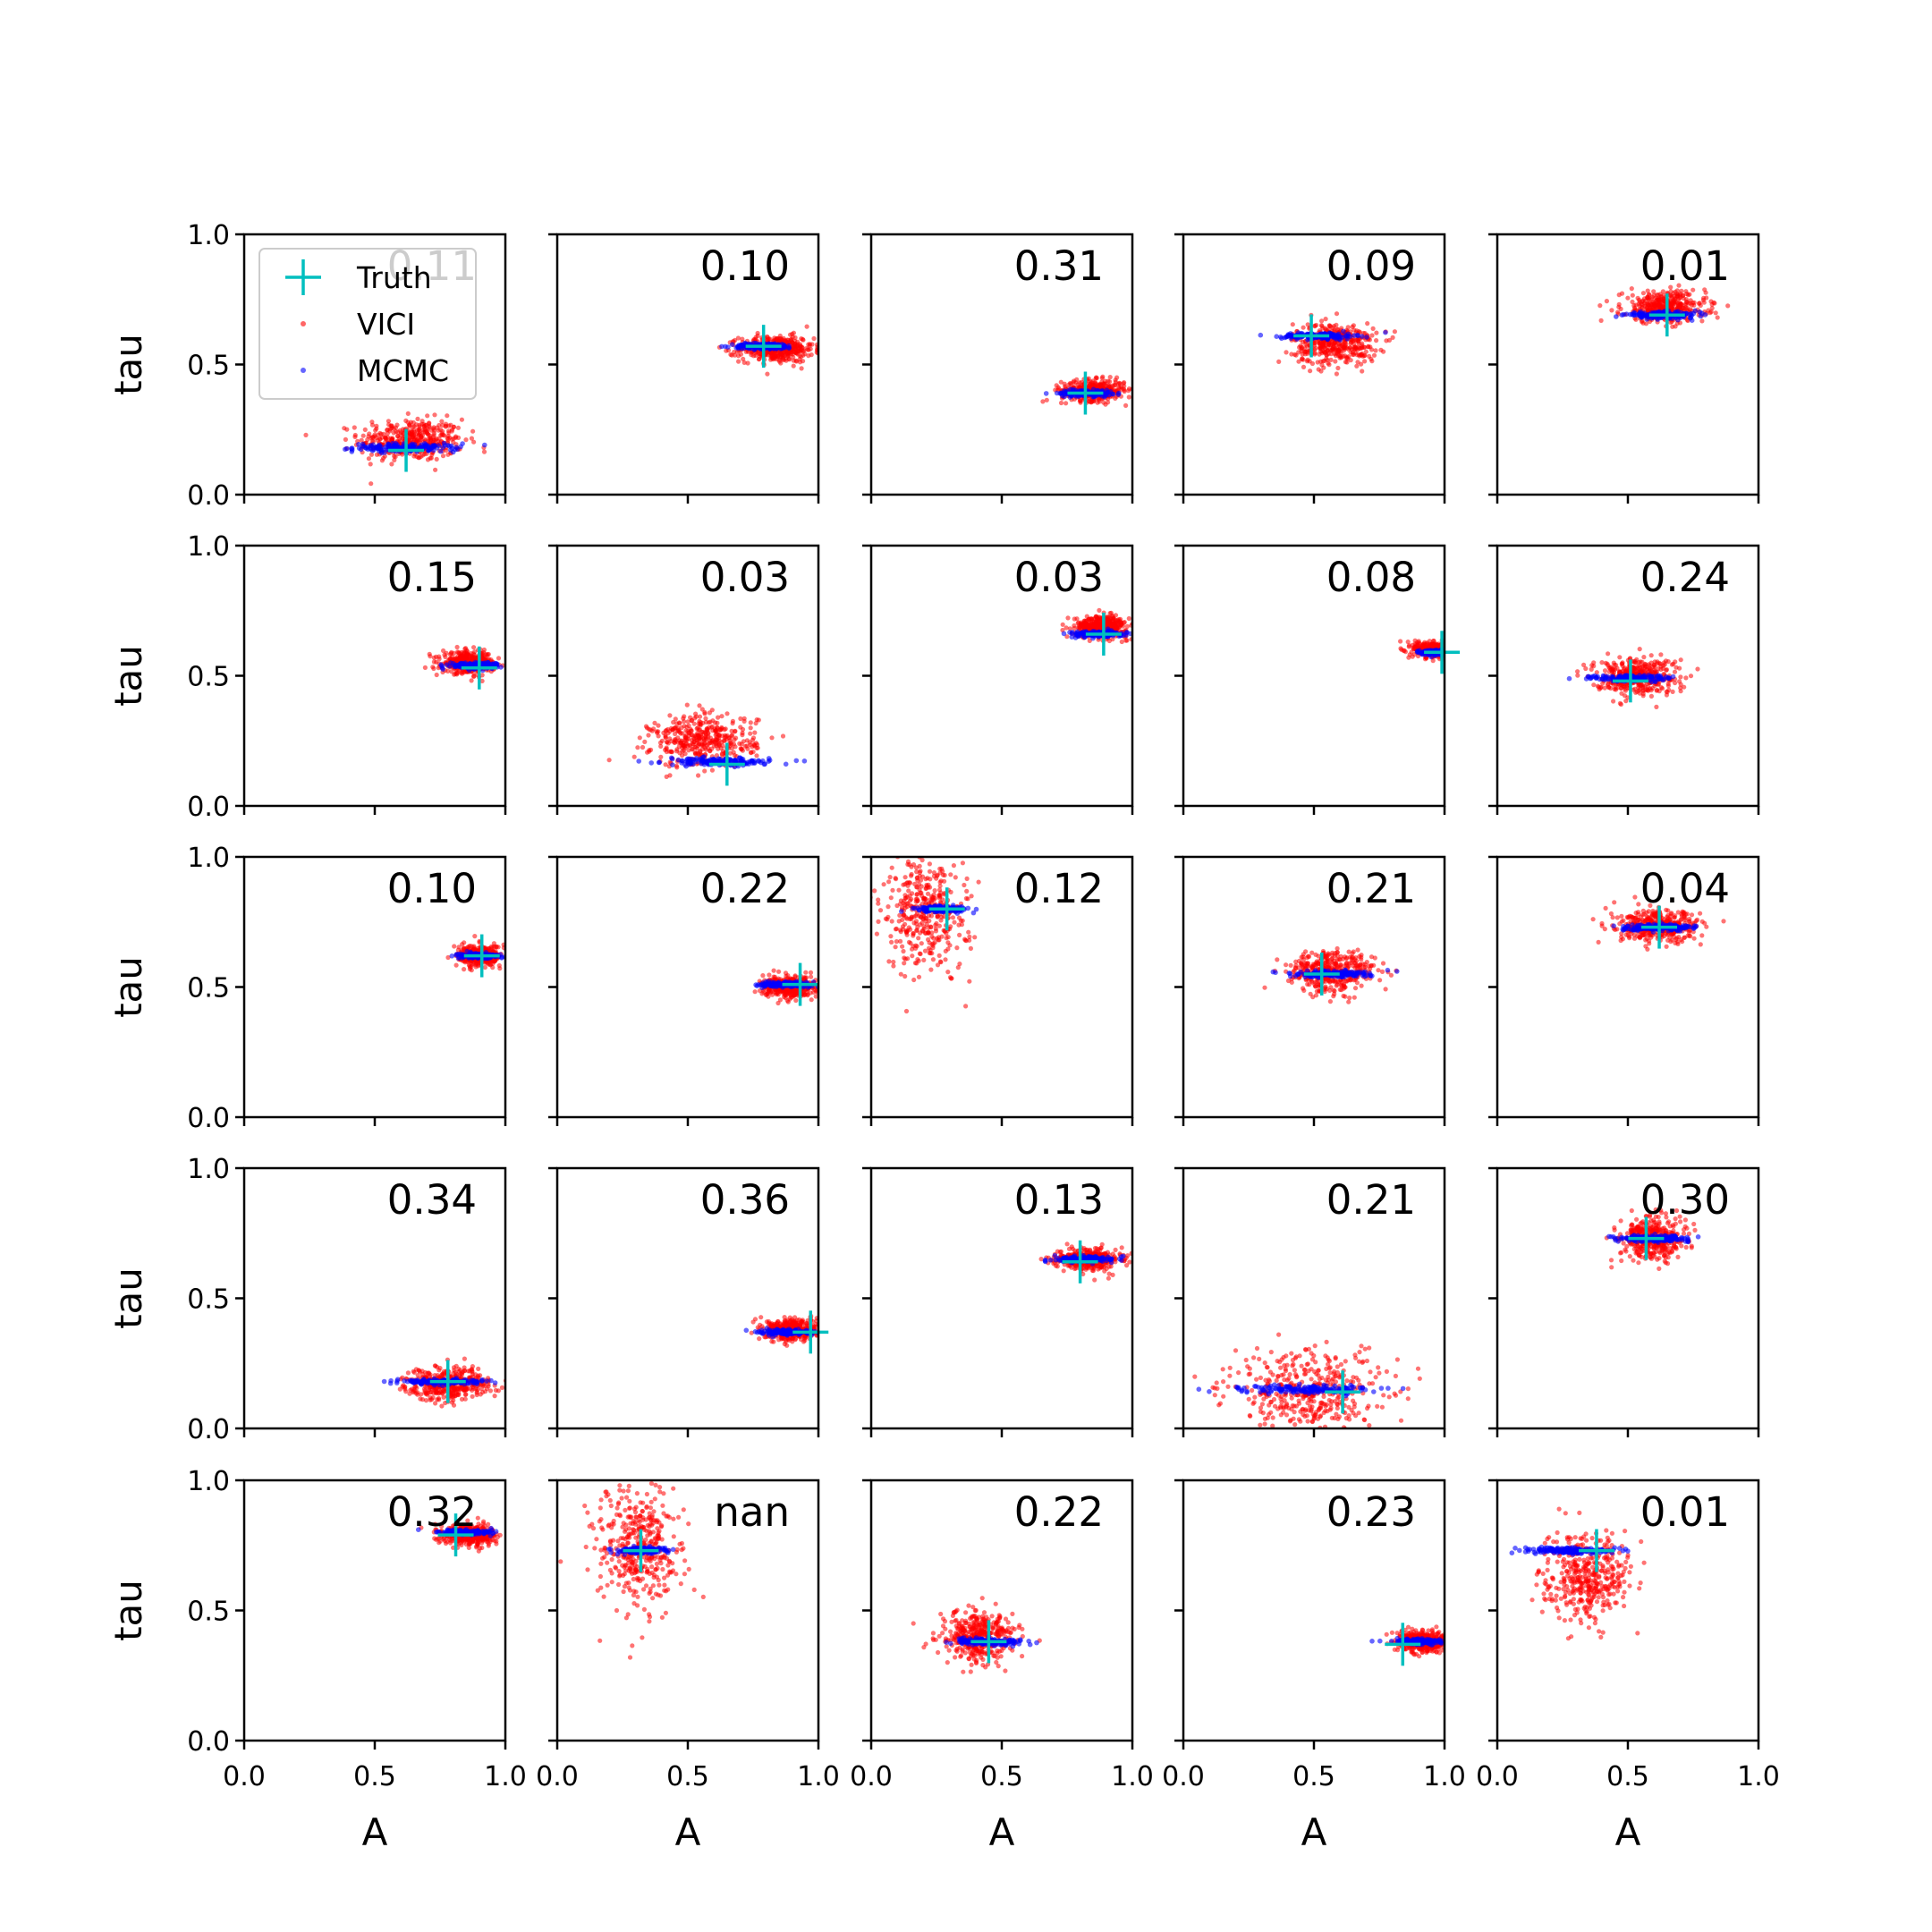 The image size is (1932, 1932). I want to click on y-axis-title: tau, so click(128, 676).